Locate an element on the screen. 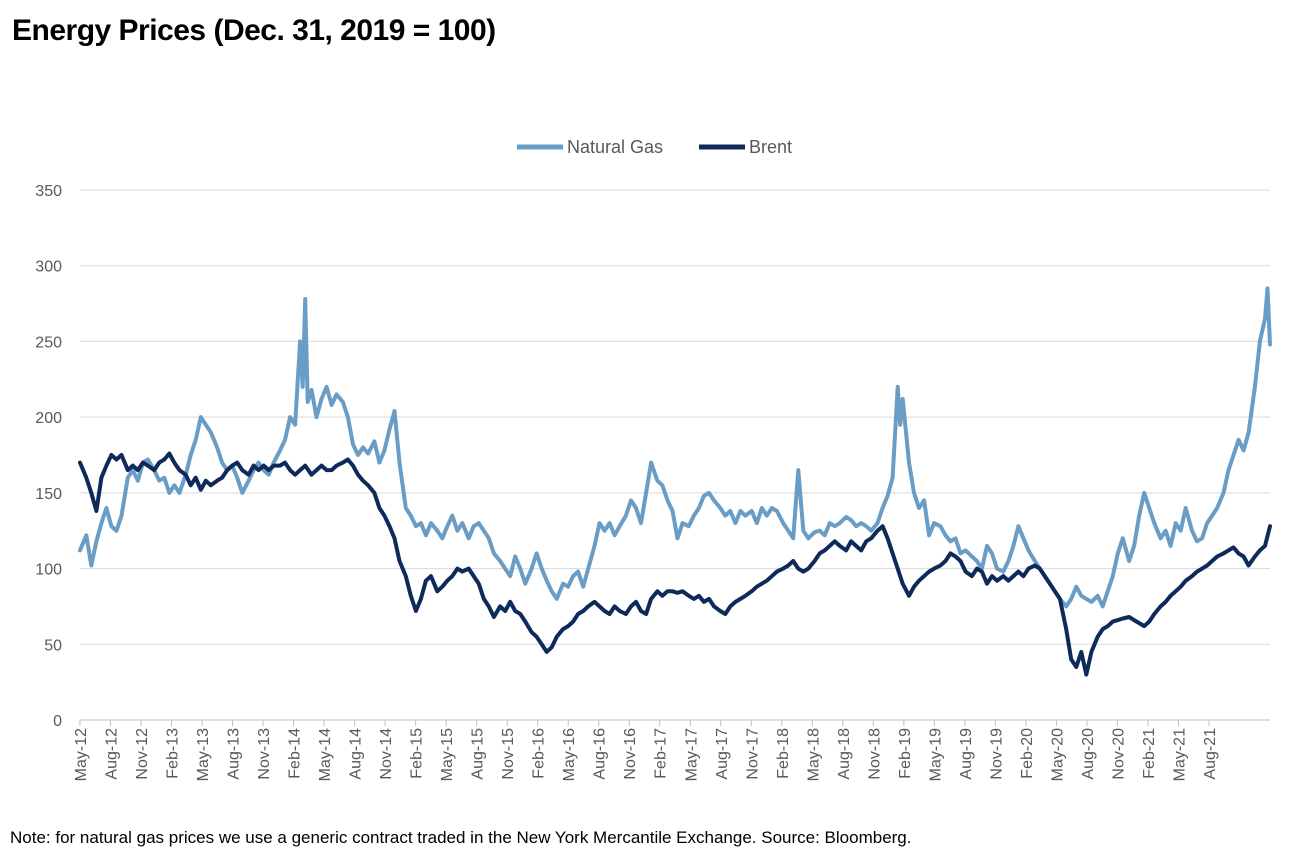 This screenshot has height=866, width=1298. y-axis-ticks: 0 50 100 150 200 250 300 350 is located at coordinates (48, 456).